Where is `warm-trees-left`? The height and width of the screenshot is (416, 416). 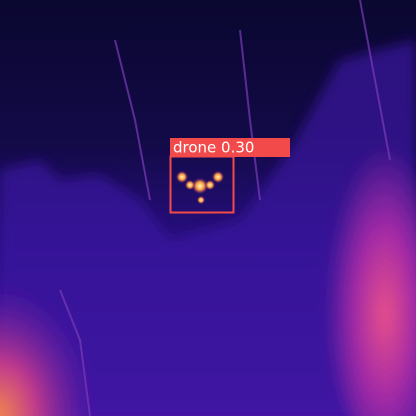
warm-trees-left is located at coordinates (55, 328).